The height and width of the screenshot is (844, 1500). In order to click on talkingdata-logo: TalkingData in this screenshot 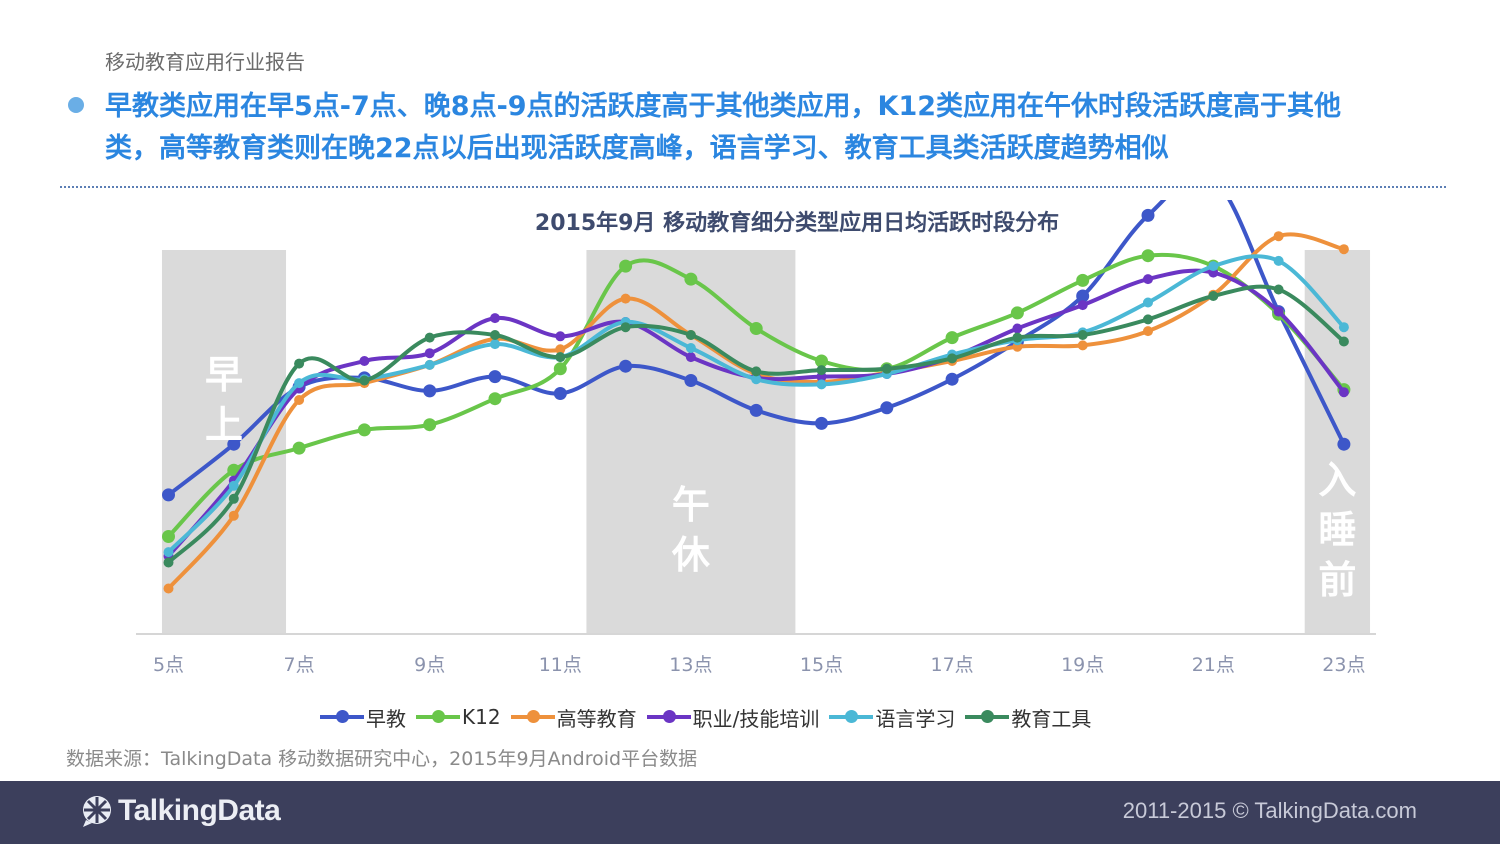, I will do `click(180, 811)`.